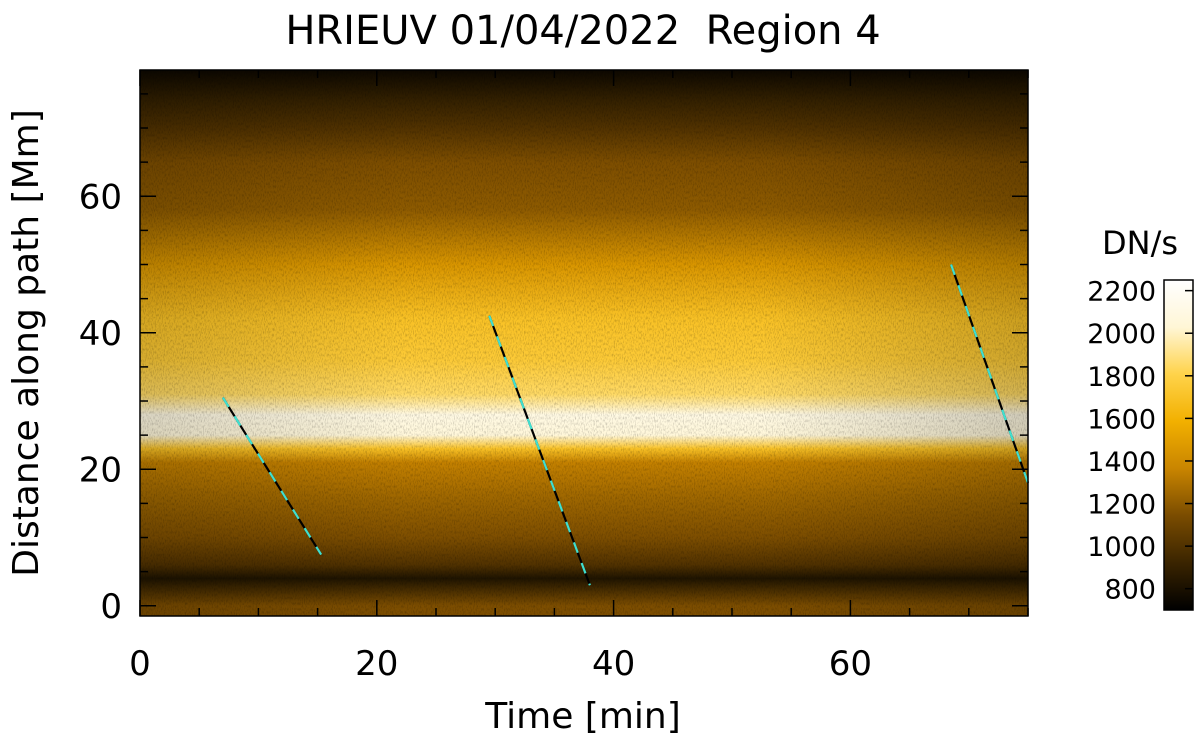 Image resolution: width=1200 pixels, height=742 pixels. Describe the element at coordinates (1121, 505) in the screenshot. I see `colorbar-tick-label: 1200` at that location.